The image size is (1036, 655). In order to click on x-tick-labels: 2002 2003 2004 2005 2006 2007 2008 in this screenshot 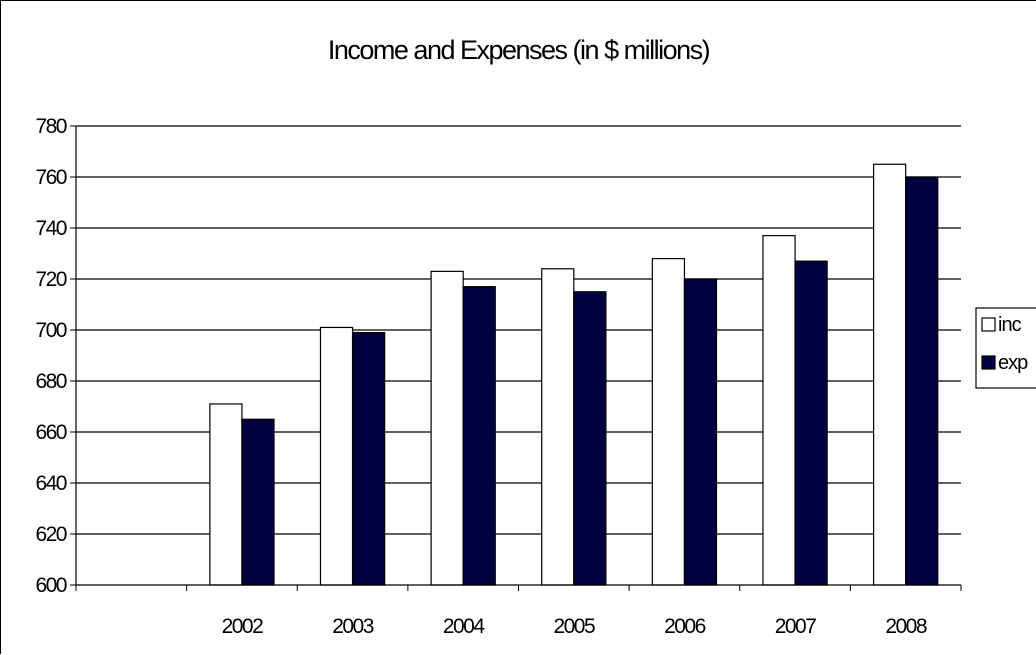, I will do `click(575, 626)`.